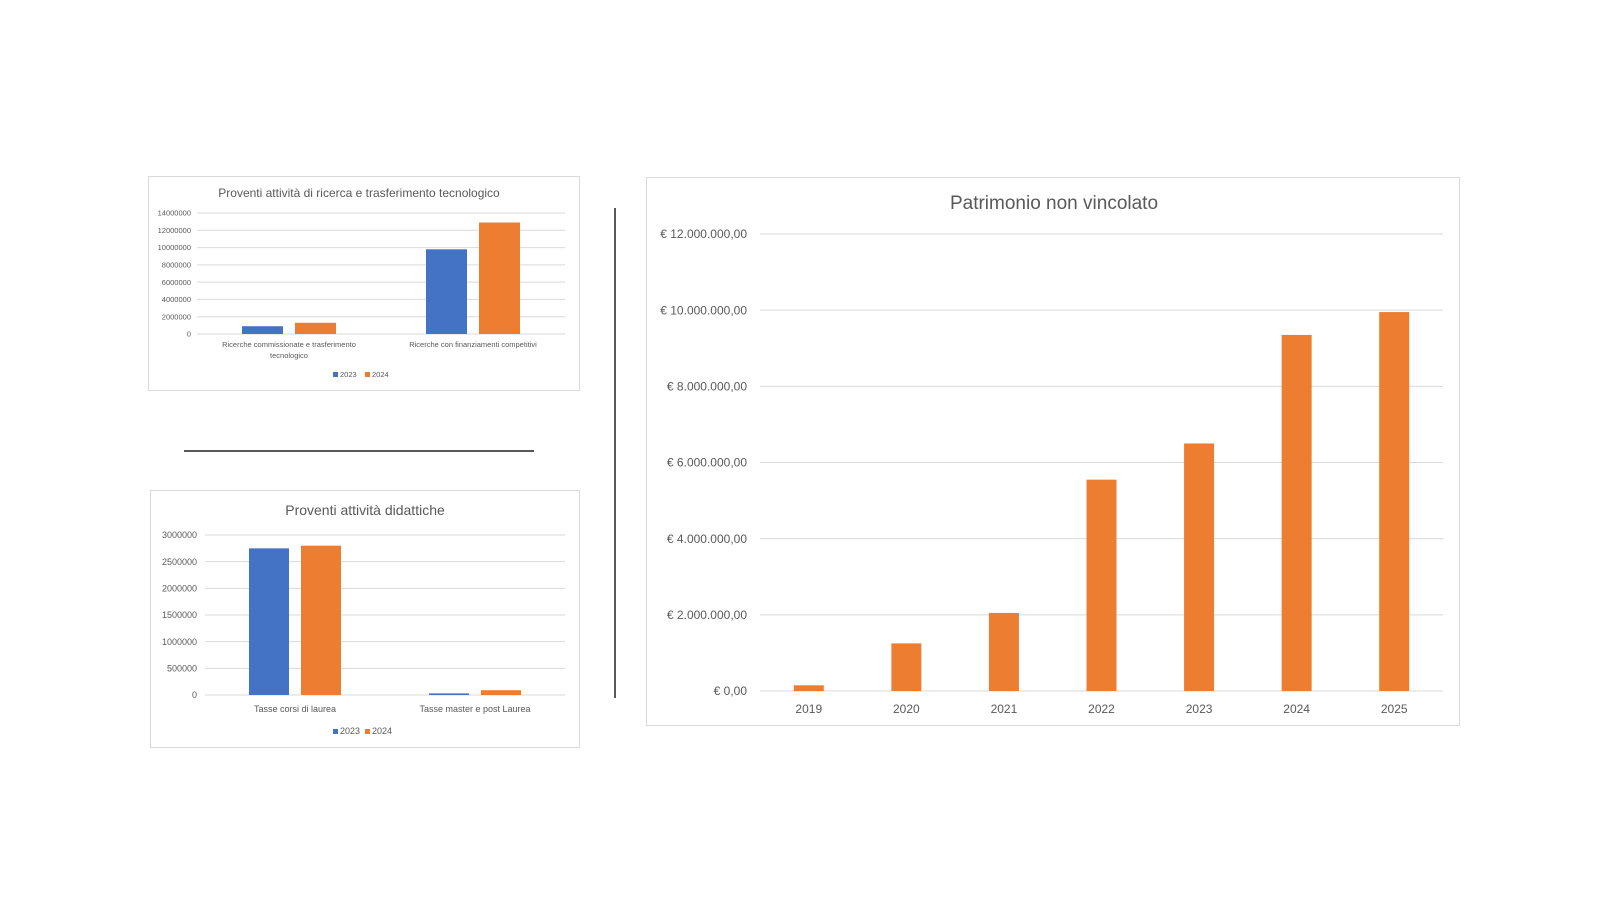 Image resolution: width=1600 pixels, height=900 pixels. Describe the element at coordinates (808, 709) in the screenshot. I see `x-tick-label: 2019` at that location.